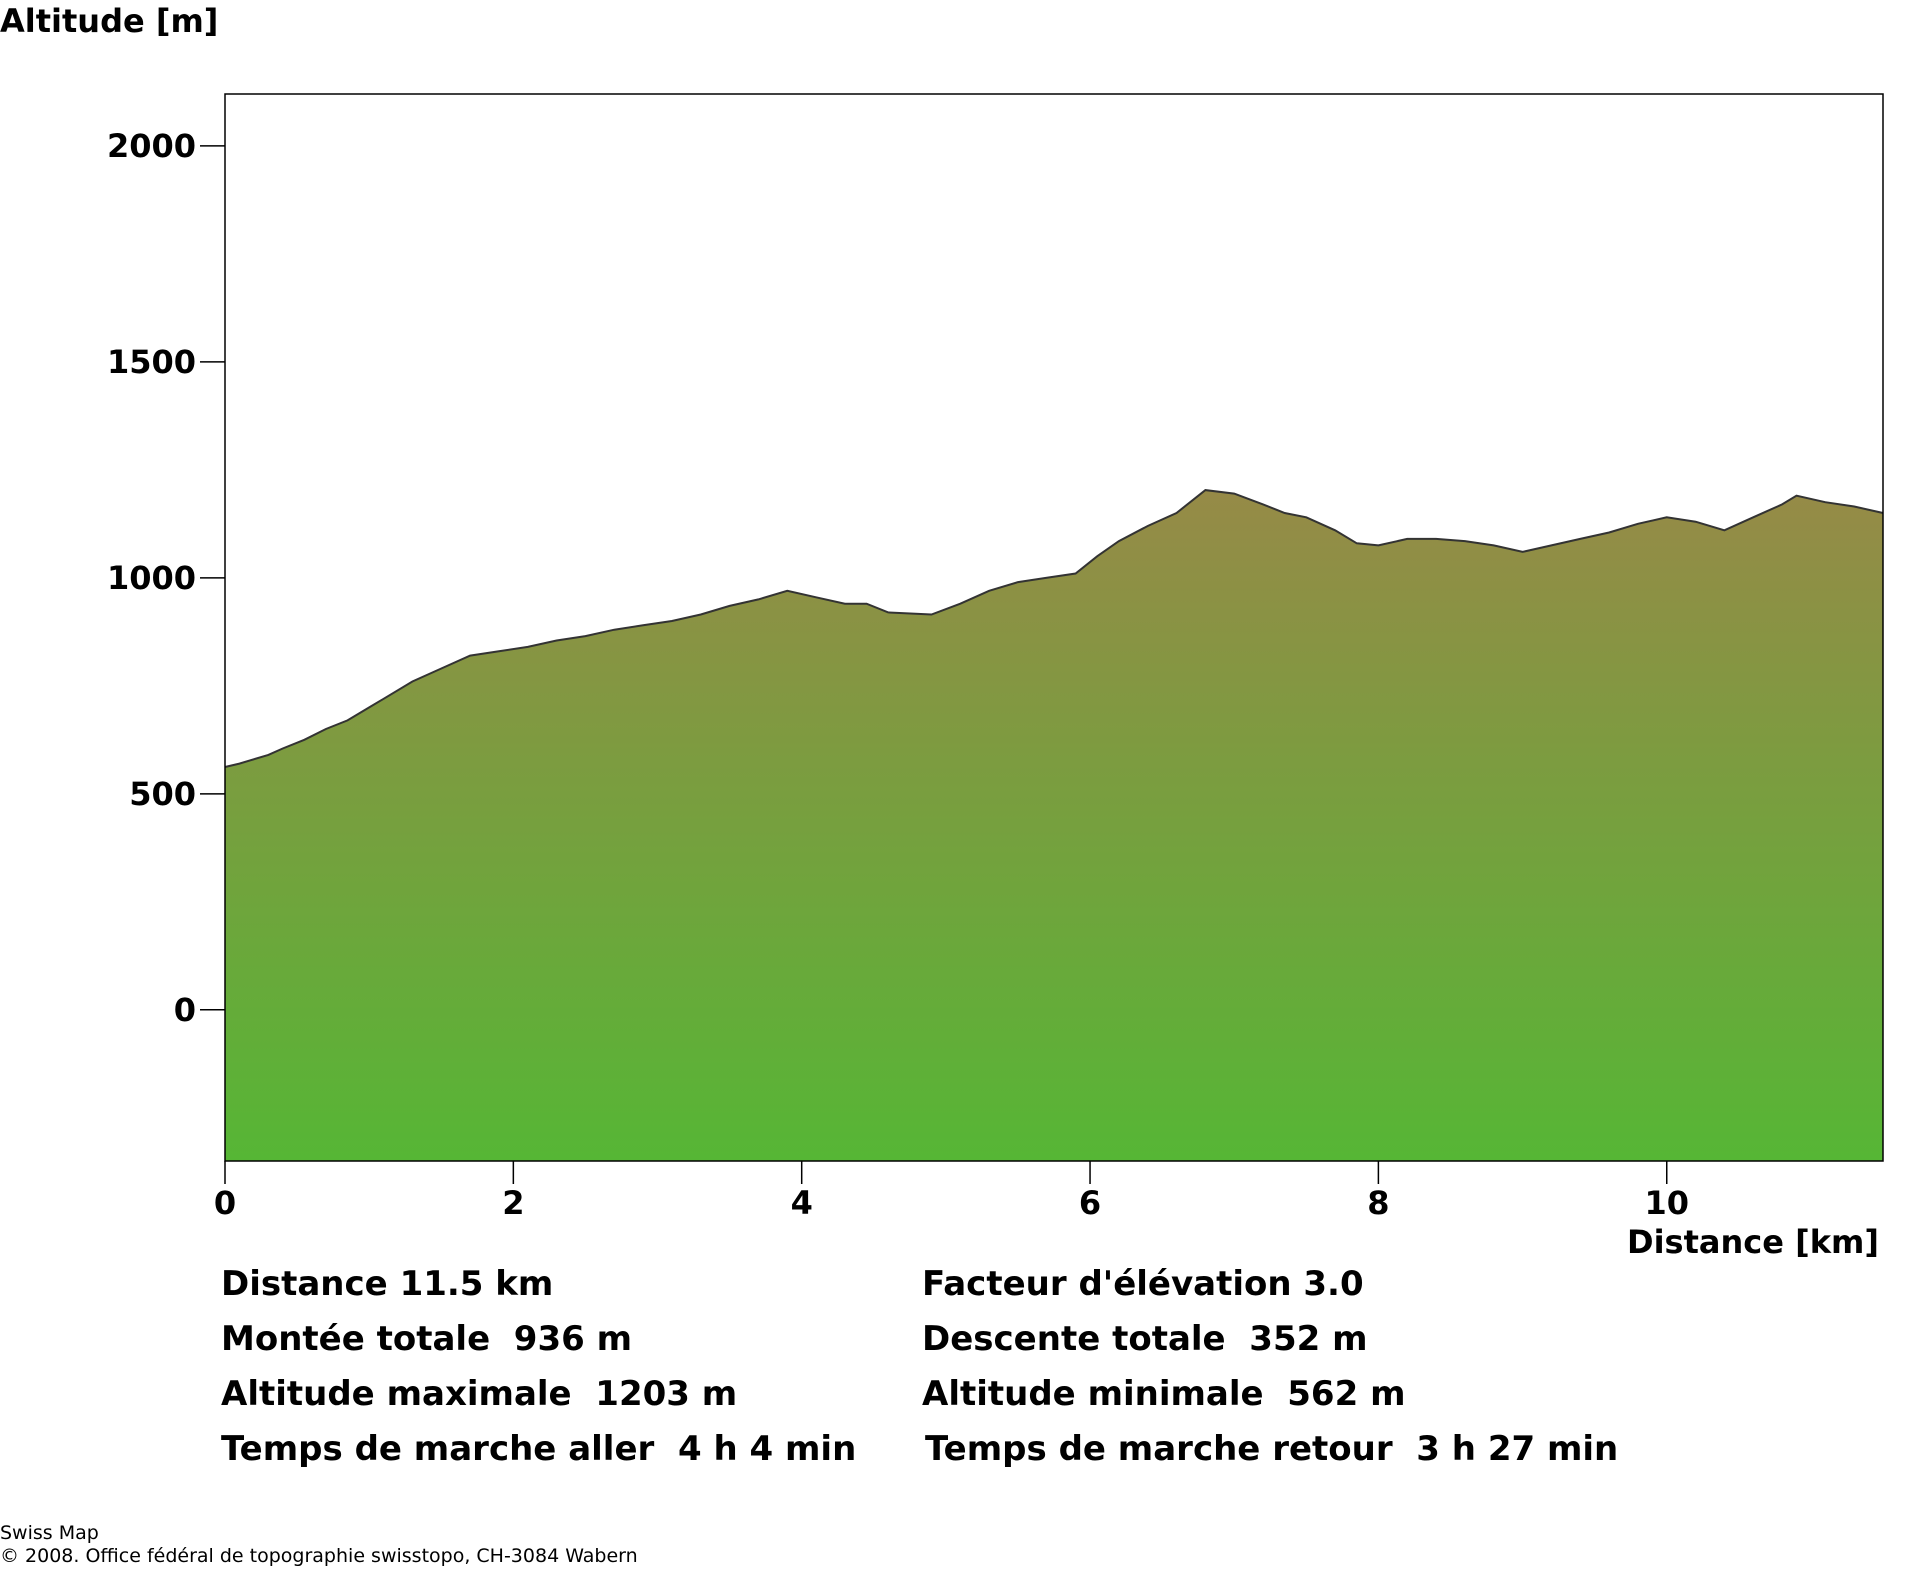 Image resolution: width=1920 pixels, height=1572 pixels. What do you see at coordinates (1090, 1203) in the screenshot?
I see `x-tick-label: 6` at bounding box center [1090, 1203].